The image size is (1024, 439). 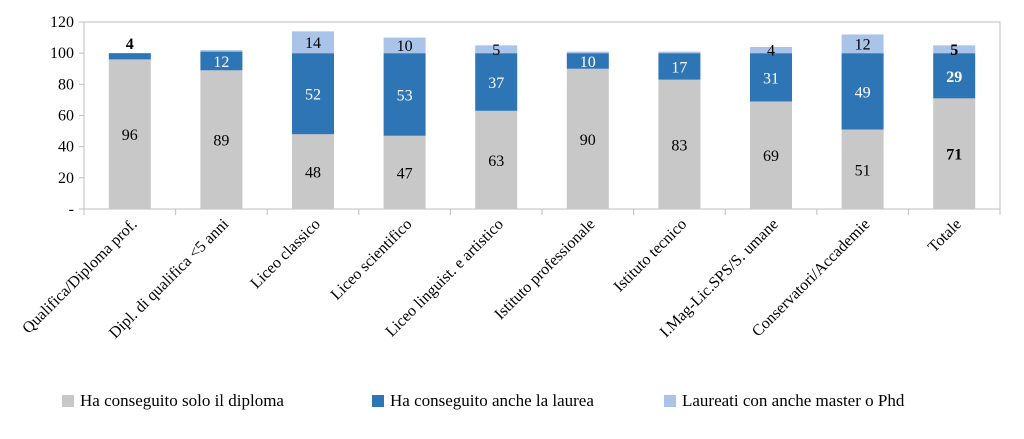 What do you see at coordinates (66, 116) in the screenshot?
I see `y-tick-label: 60` at bounding box center [66, 116].